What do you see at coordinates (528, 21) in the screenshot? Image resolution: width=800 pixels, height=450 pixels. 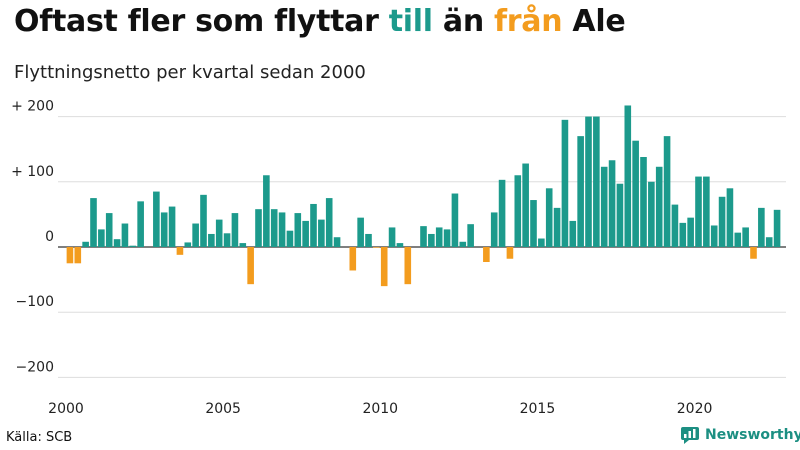 I see `title-negative-word: från` at bounding box center [528, 21].